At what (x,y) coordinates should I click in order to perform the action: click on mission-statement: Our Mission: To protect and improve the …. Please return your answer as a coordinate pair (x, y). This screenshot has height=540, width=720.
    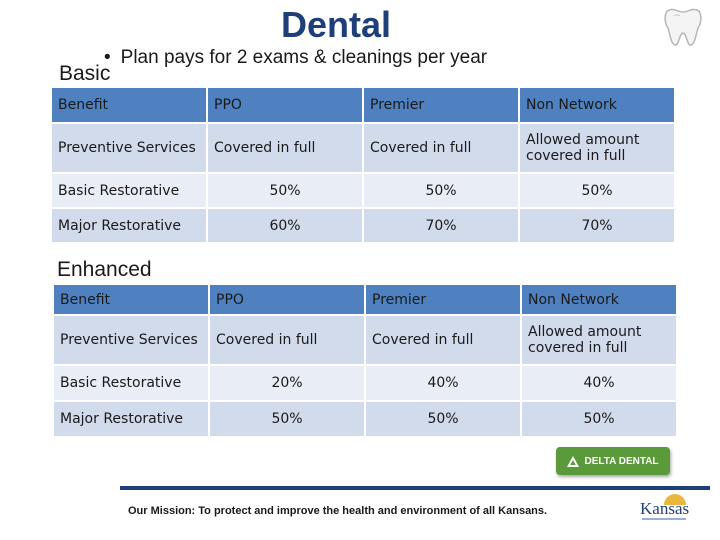
    Looking at the image, I should click on (338, 511).